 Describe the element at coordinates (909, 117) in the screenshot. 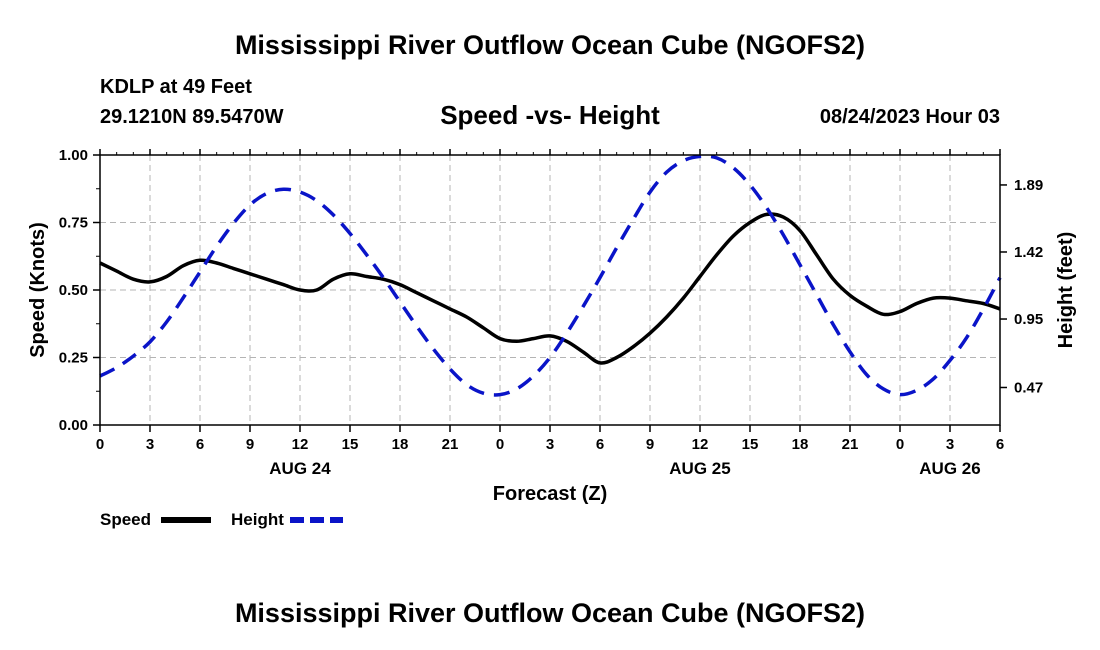

I see `forecast-datetime: 08/24/2023 Hour 03` at that location.